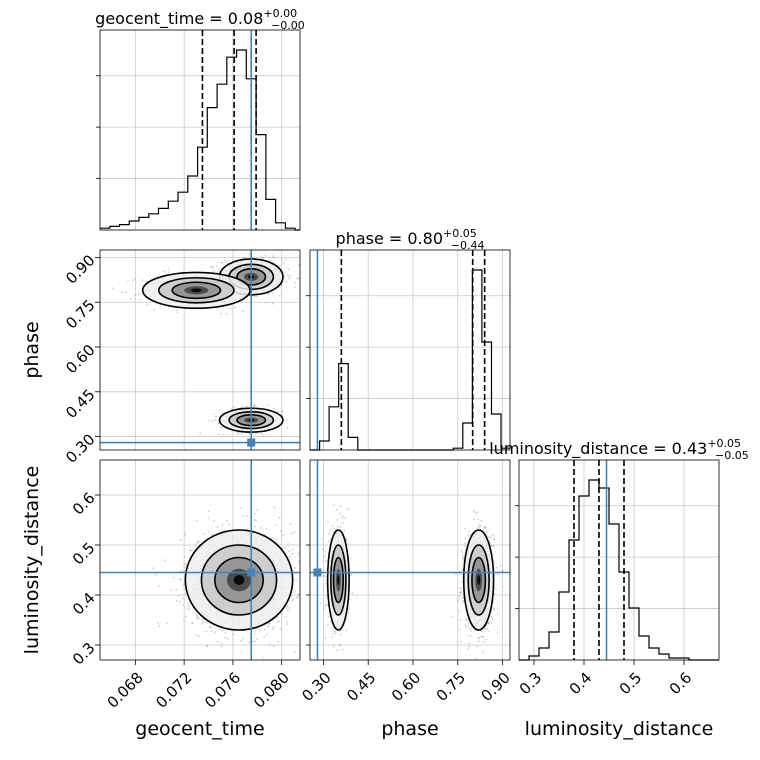 The width and height of the screenshot is (760, 760). Describe the element at coordinates (80, 448) in the screenshot. I see `ytick-label-phase-0: 0.30` at that location.